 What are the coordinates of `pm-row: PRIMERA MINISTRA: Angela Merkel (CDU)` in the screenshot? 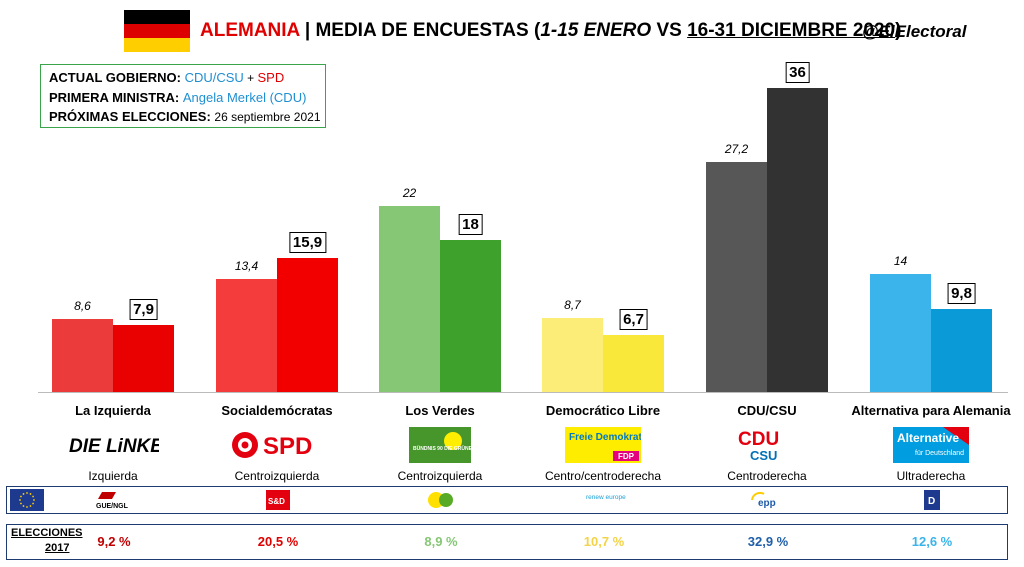 It's located at (183, 97).